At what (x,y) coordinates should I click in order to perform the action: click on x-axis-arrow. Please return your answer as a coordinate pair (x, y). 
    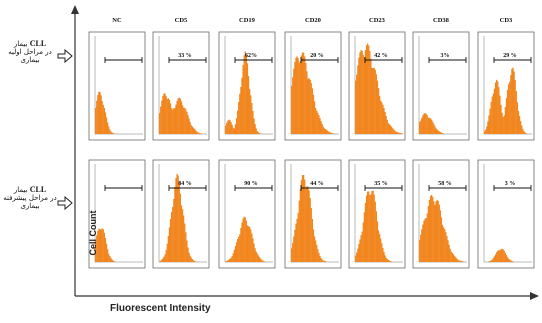
    Looking at the image, I should click on (534, 296).